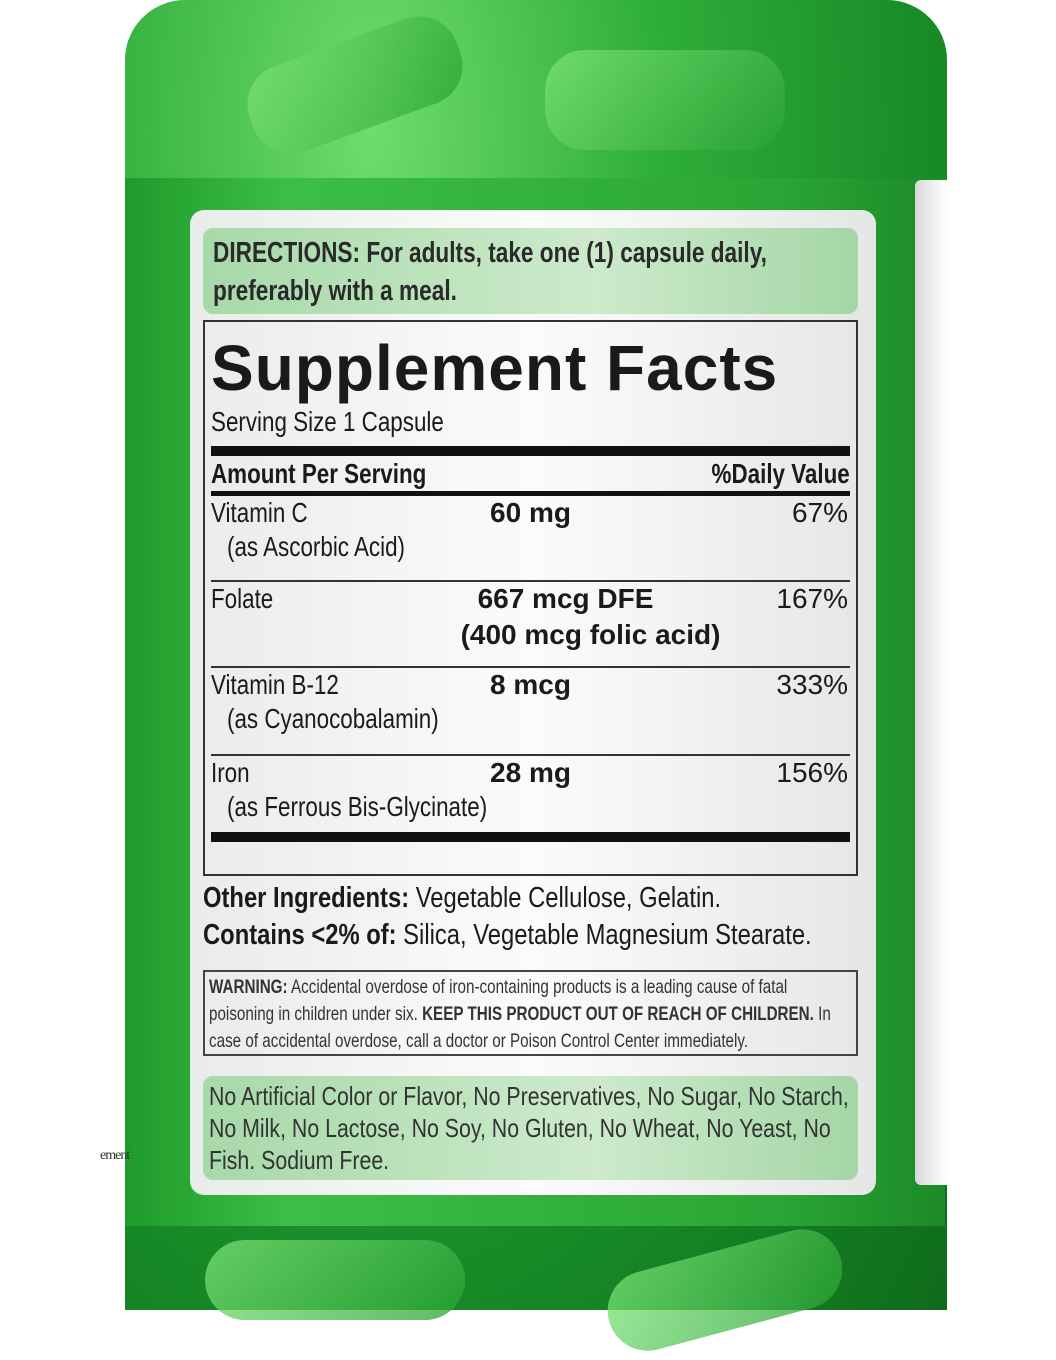  What do you see at coordinates (607, 935) in the screenshot?
I see `contains-text: Silica, Vegetable Magnesium Stearate.` at bounding box center [607, 935].